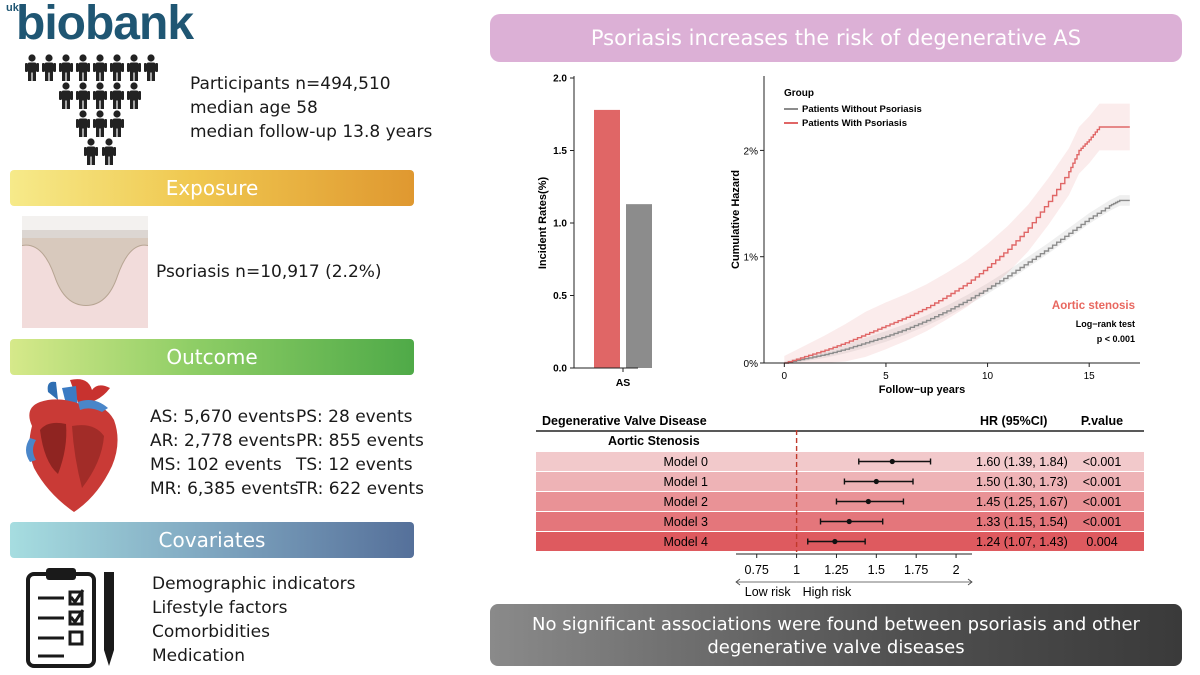  I want to click on covariate-lifestyle: Lifestyle factors, so click(220, 608).